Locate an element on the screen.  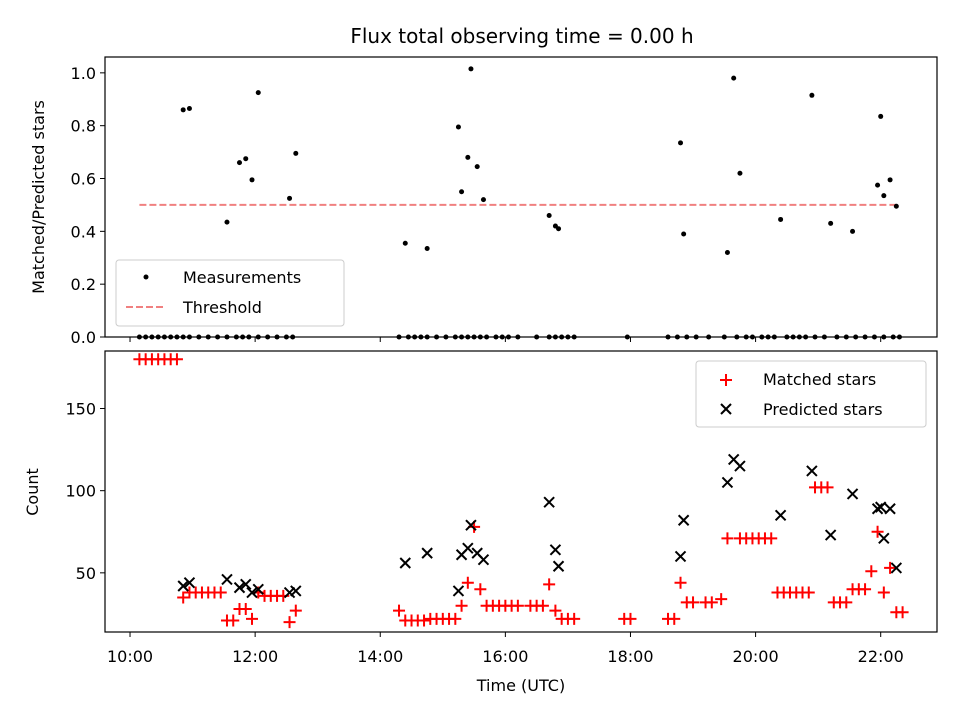
bottom-y-tick-label: 50 is located at coordinates (86, 573).